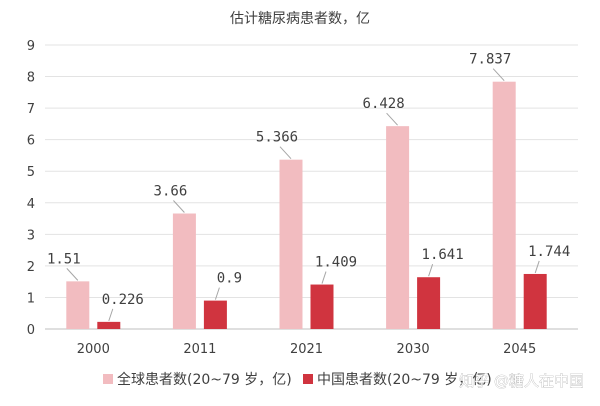 This screenshot has width=600, height=406. What do you see at coordinates (297, 379) in the screenshot?
I see `legend: 全球患者数(20~79 岁，亿) 中国患者数(20~79 岁，亿)` at bounding box center [297, 379].